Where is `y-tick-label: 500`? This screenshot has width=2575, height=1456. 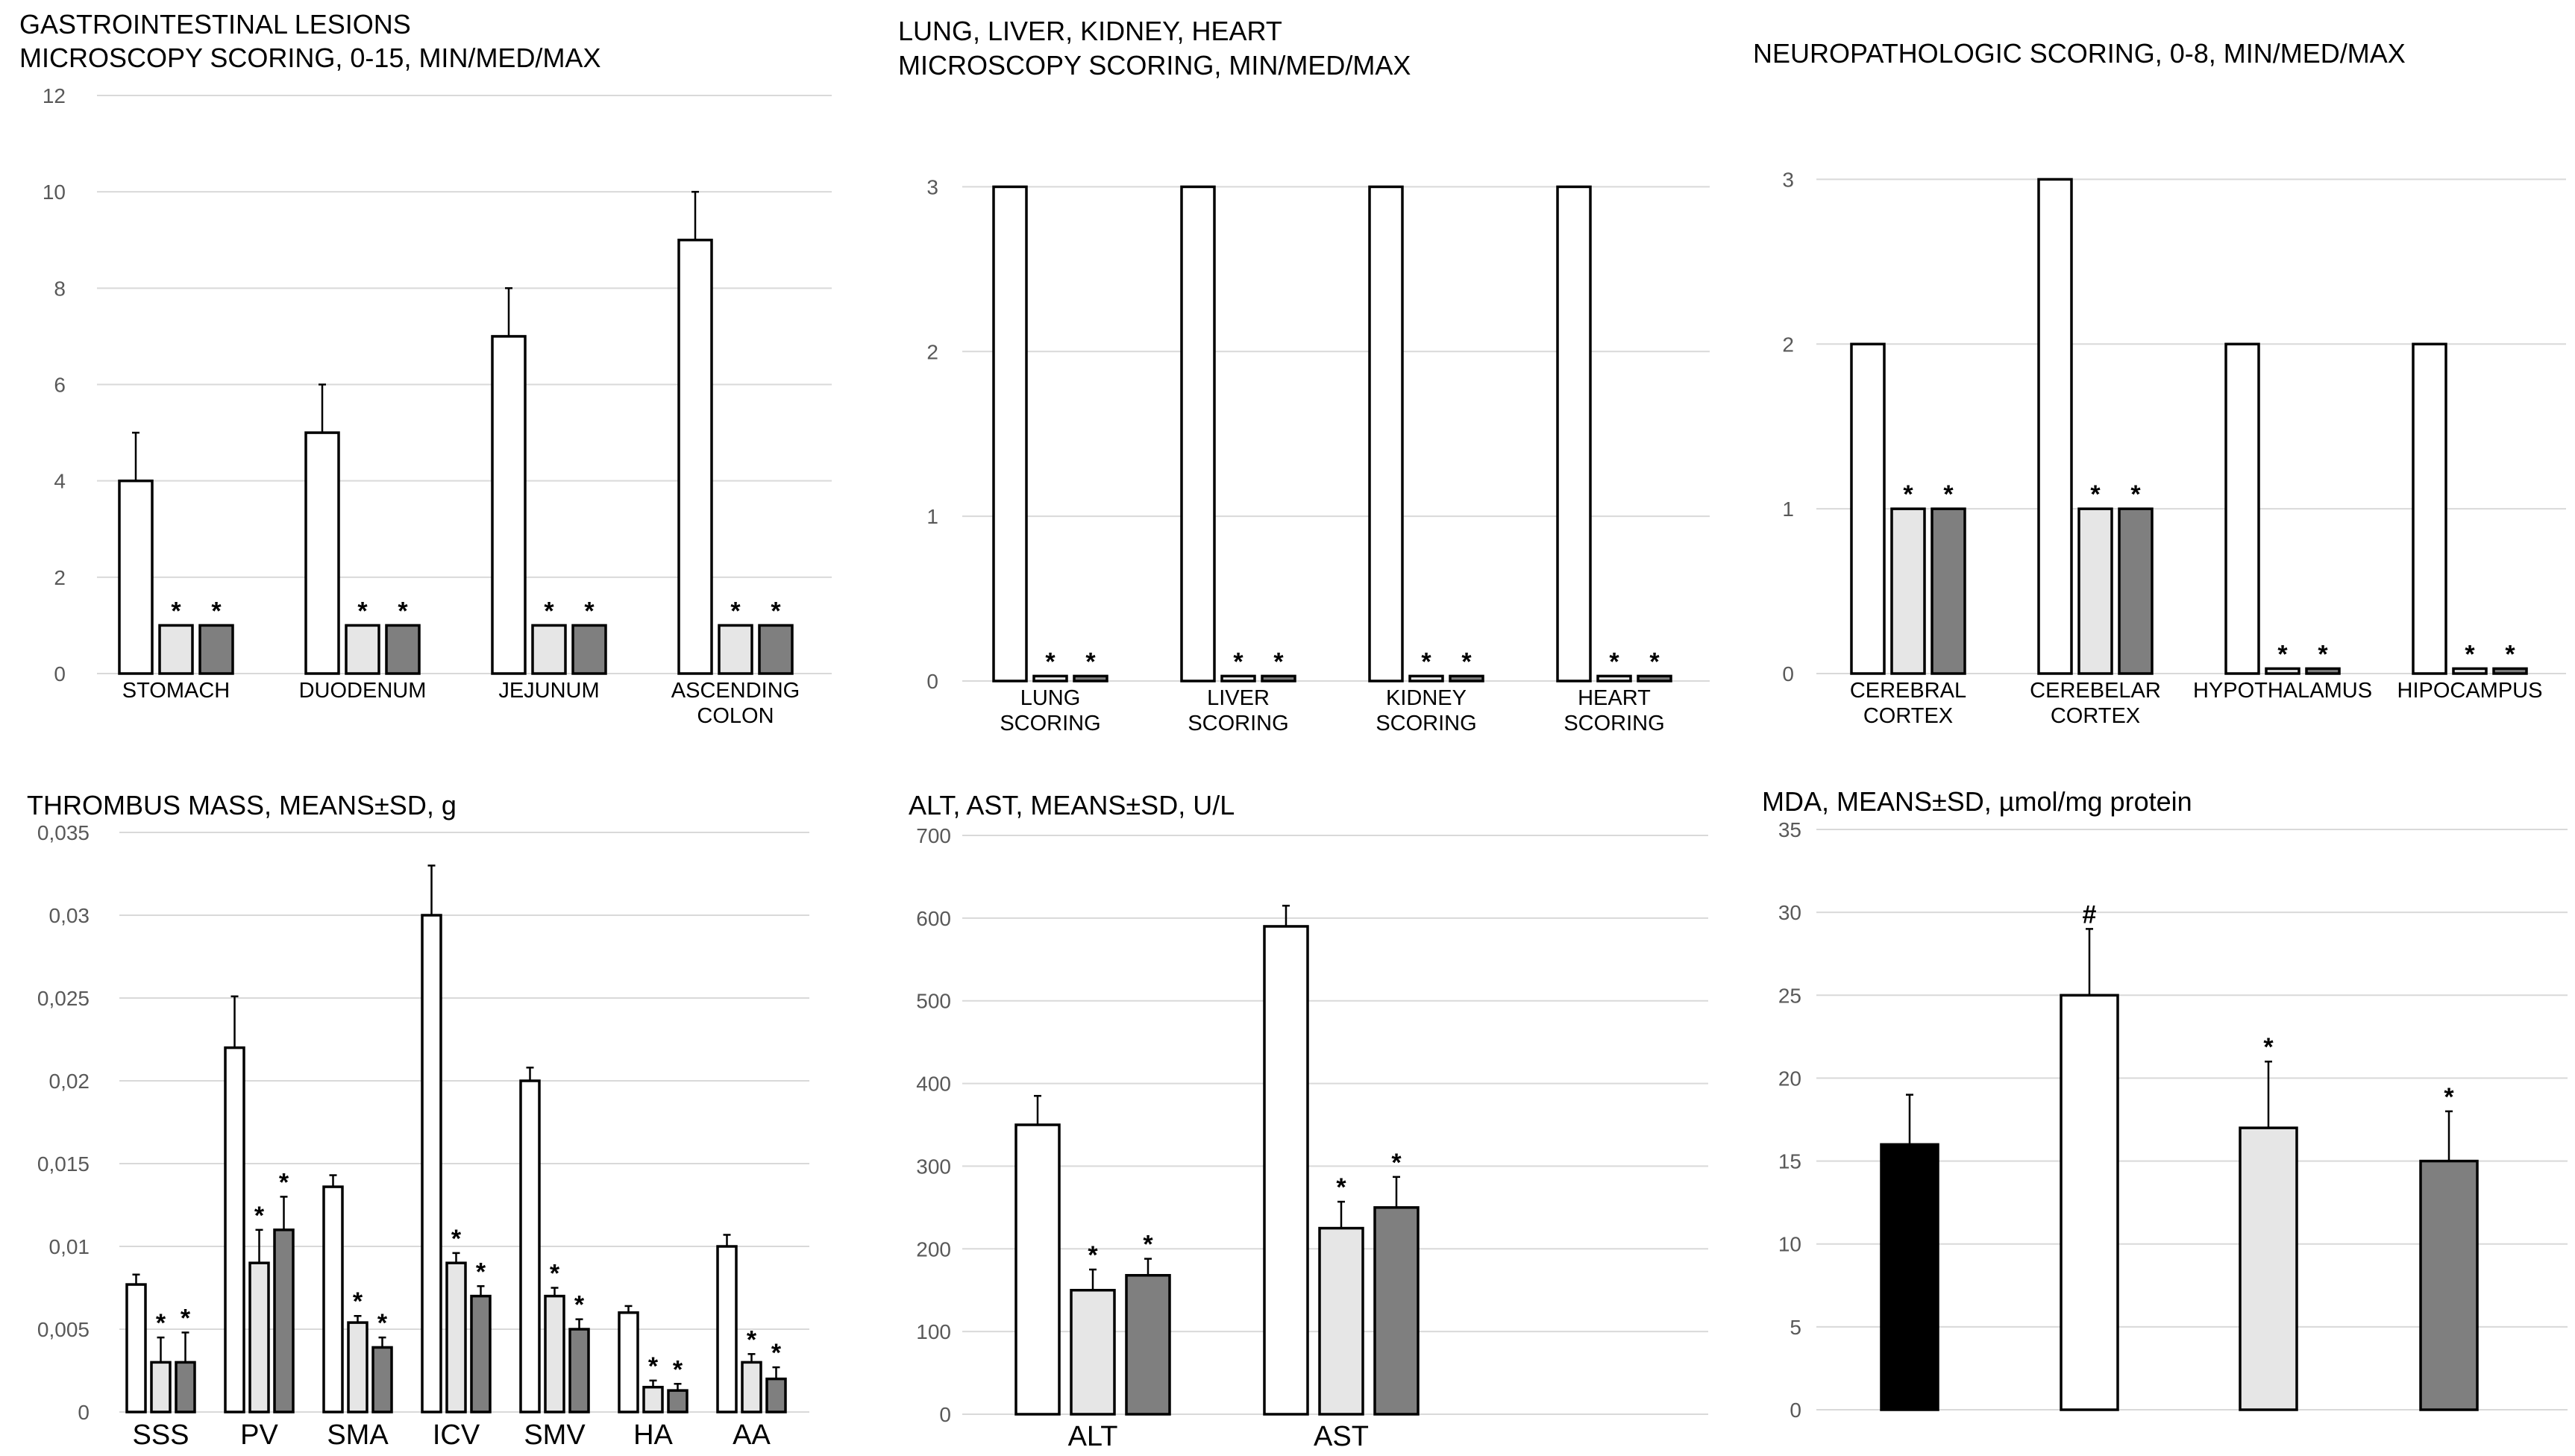
y-tick-label: 500 is located at coordinates (933, 1001).